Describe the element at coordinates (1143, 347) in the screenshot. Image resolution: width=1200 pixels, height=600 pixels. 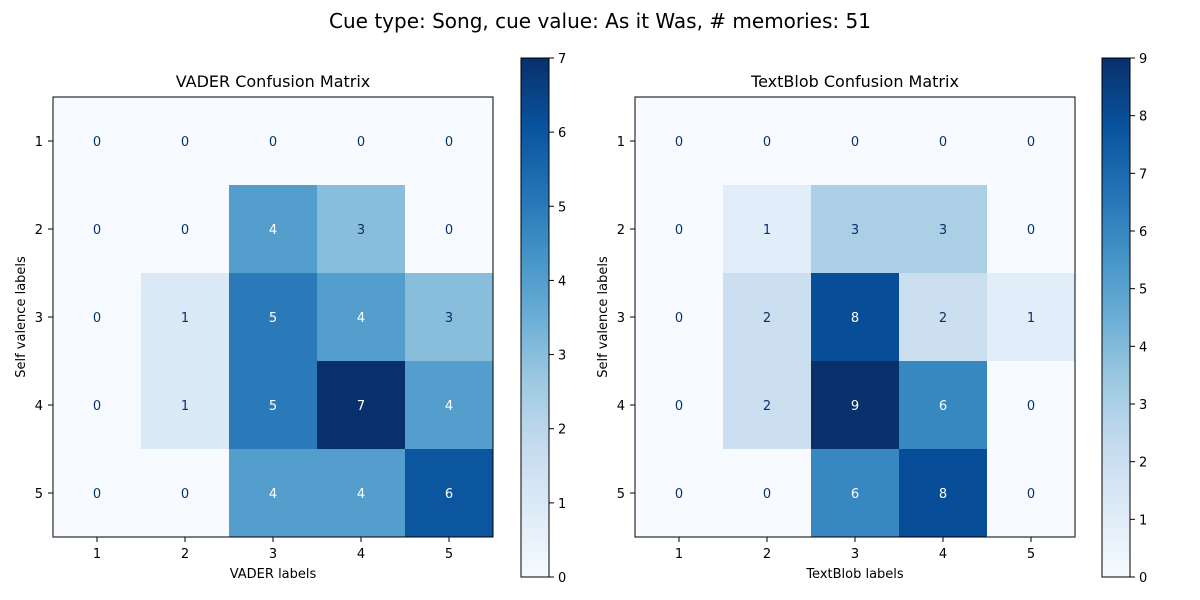
I see `colorbar-tick-label: 4` at that location.